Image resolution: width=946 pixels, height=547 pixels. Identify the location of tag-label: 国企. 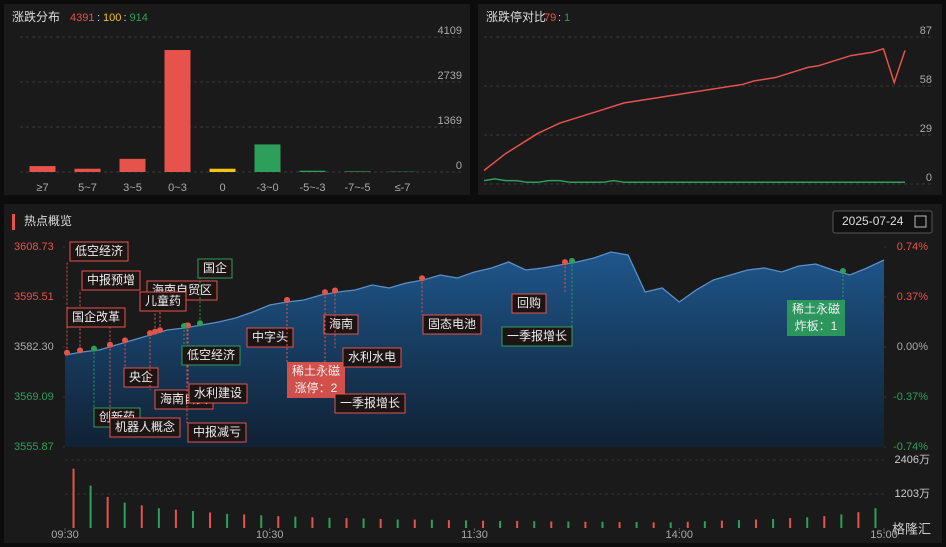
(215, 267).